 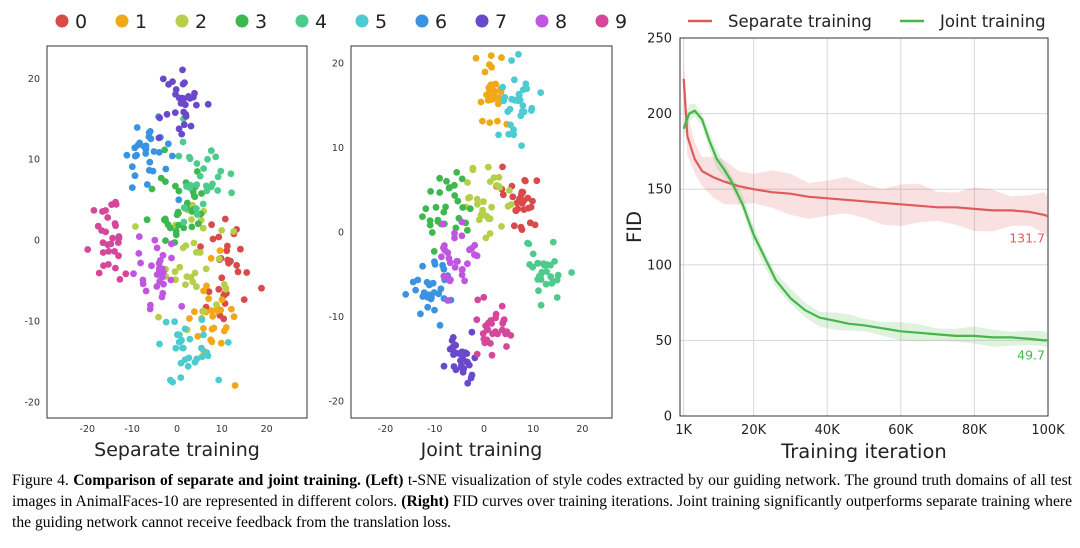 What do you see at coordinates (251, 22) in the screenshot?
I see `legend-item-3: 3` at bounding box center [251, 22].